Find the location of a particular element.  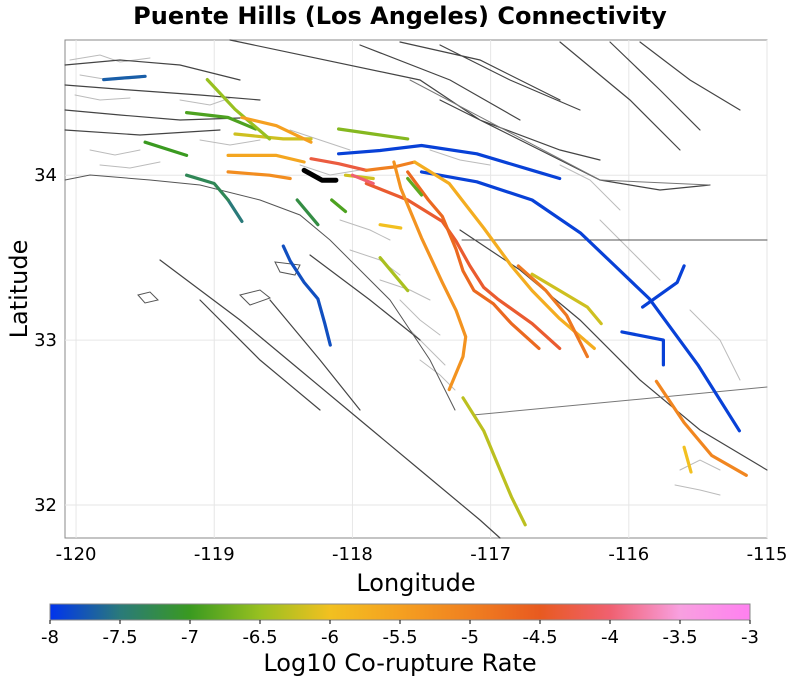

x-tick-label: -116 is located at coordinates (628, 554).